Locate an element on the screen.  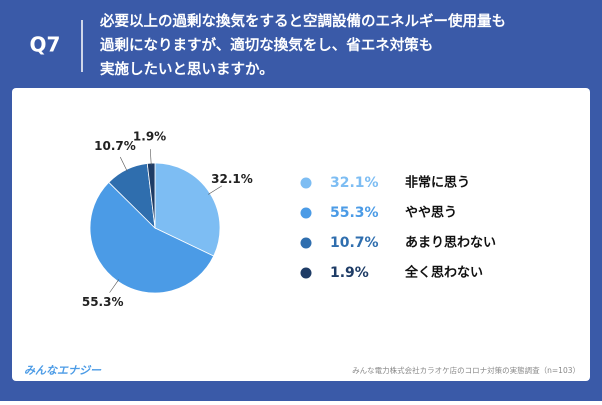
legend-label: 非常に思う is located at coordinates (437, 183).